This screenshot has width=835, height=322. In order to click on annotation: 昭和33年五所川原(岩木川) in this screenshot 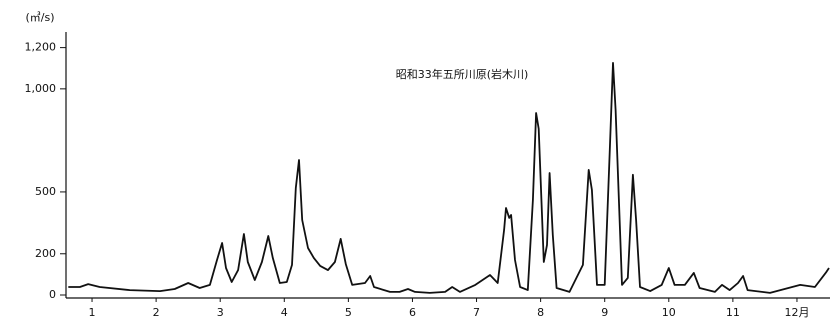, I will do `click(462, 74)`.